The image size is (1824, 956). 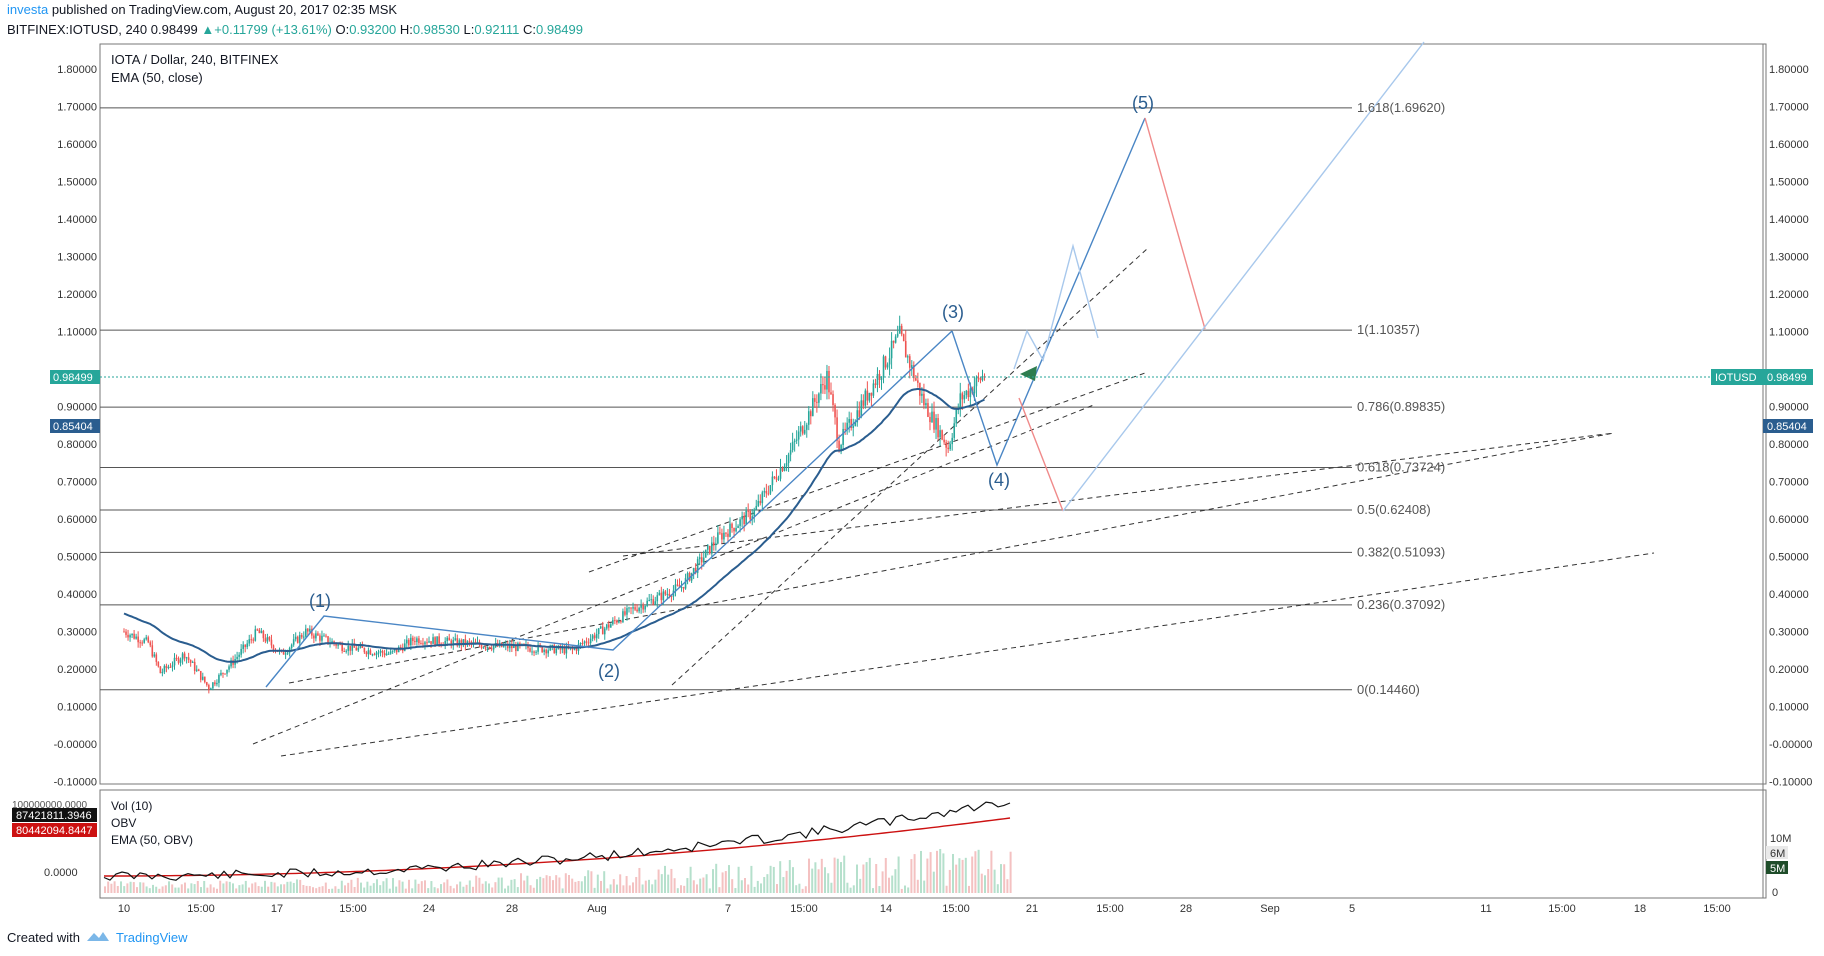 What do you see at coordinates (151, 937) in the screenshot?
I see `tradingview-link: TradingView` at bounding box center [151, 937].